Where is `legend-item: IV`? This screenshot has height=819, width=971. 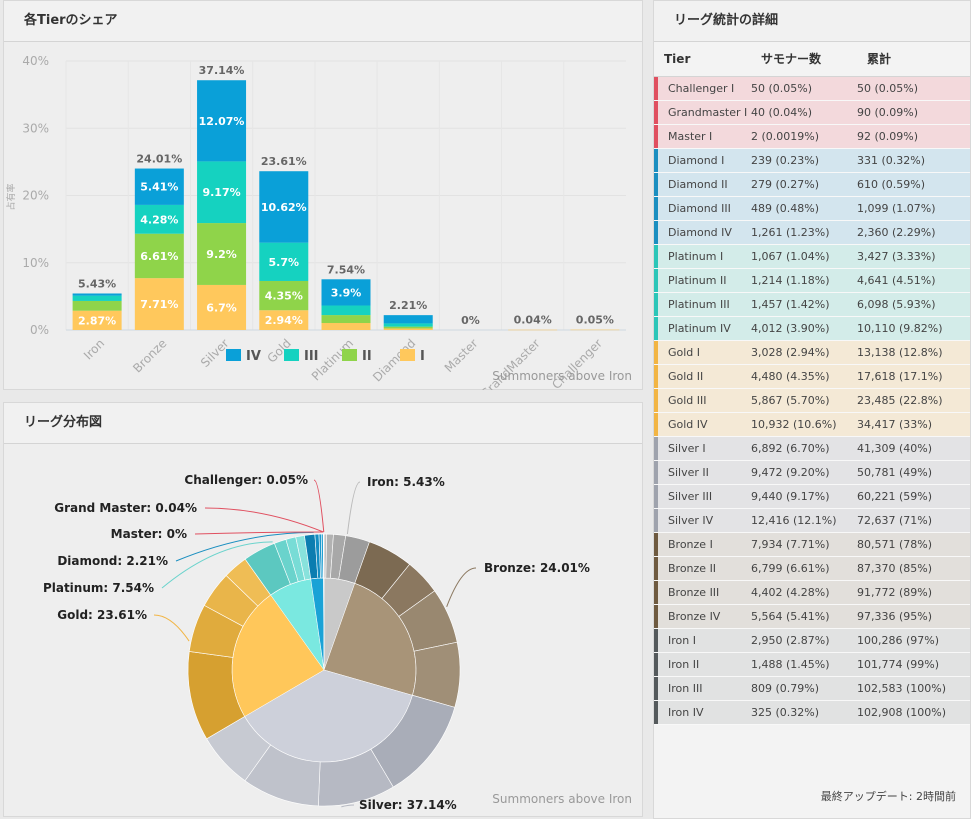 legend-item: IV is located at coordinates (243, 356).